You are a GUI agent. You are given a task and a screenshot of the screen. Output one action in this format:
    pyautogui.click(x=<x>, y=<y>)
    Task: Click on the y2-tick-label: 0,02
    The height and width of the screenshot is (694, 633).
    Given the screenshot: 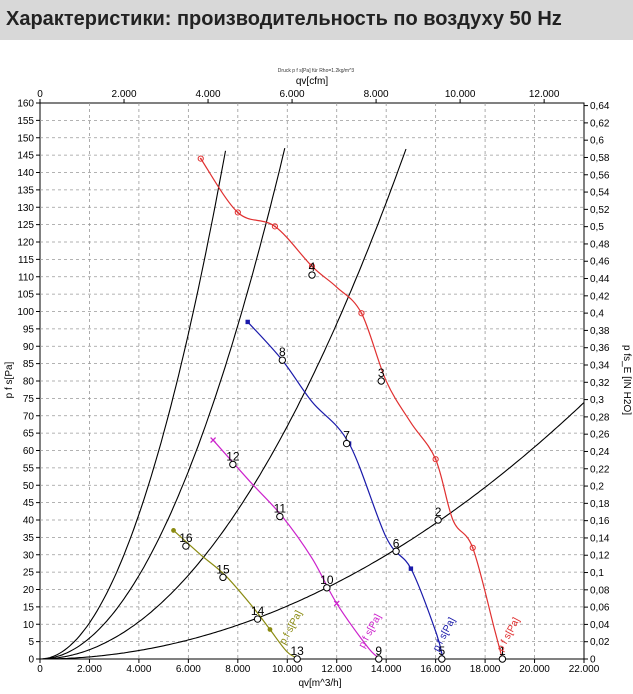 What is the action you would take?
    pyautogui.click(x=600, y=642)
    